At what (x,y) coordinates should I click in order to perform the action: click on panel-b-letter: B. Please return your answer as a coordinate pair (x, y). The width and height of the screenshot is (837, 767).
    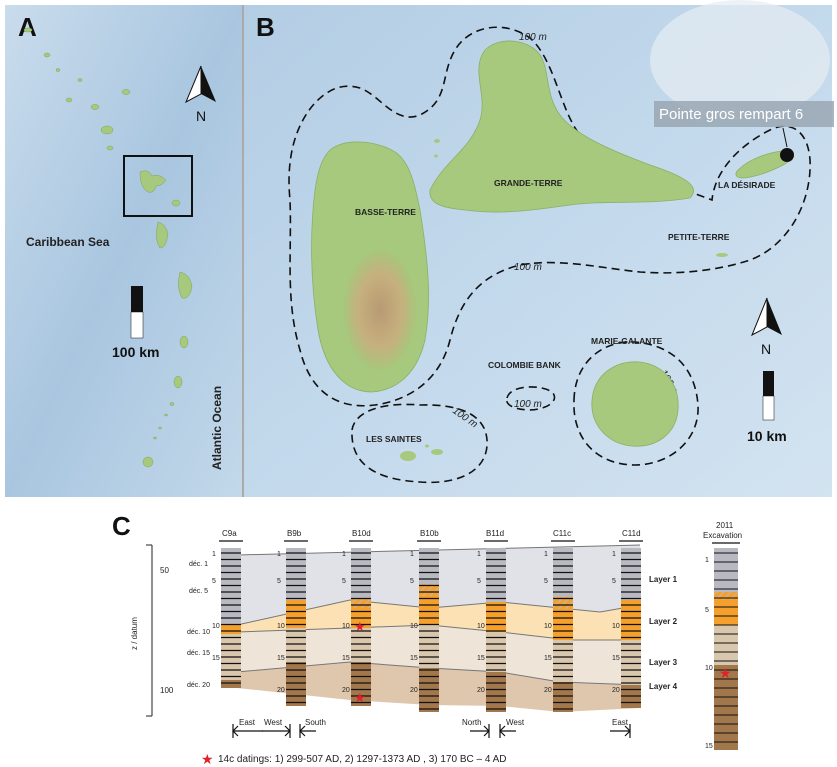
    Looking at the image, I should click on (265, 27).